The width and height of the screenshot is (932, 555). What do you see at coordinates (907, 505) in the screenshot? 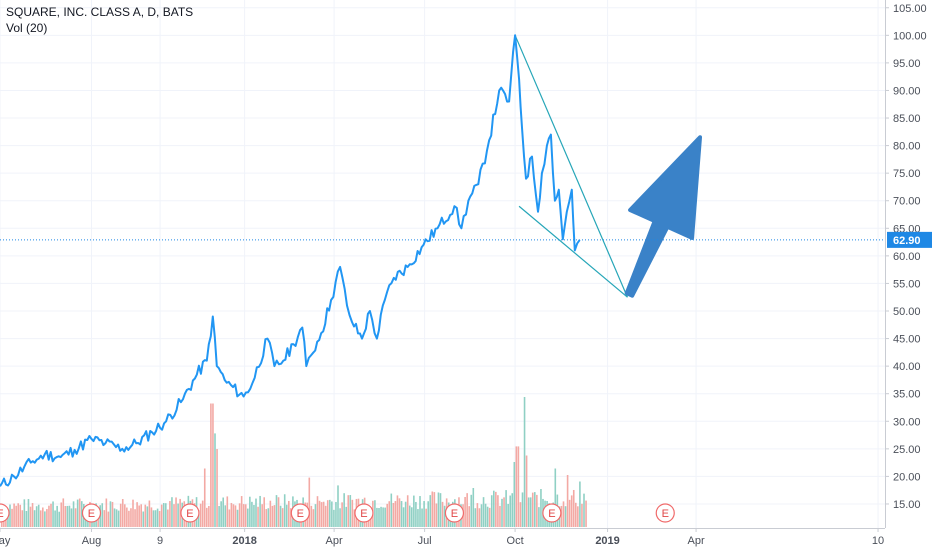
I see `price-tick-label: 15.00` at bounding box center [907, 505].